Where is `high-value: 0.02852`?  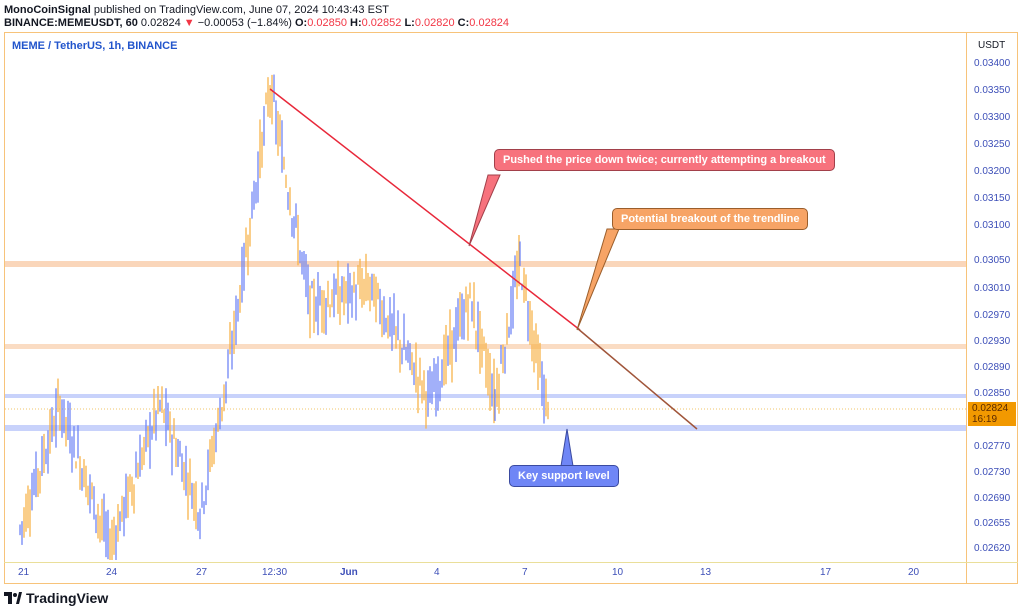
high-value: 0.02852 is located at coordinates (381, 23).